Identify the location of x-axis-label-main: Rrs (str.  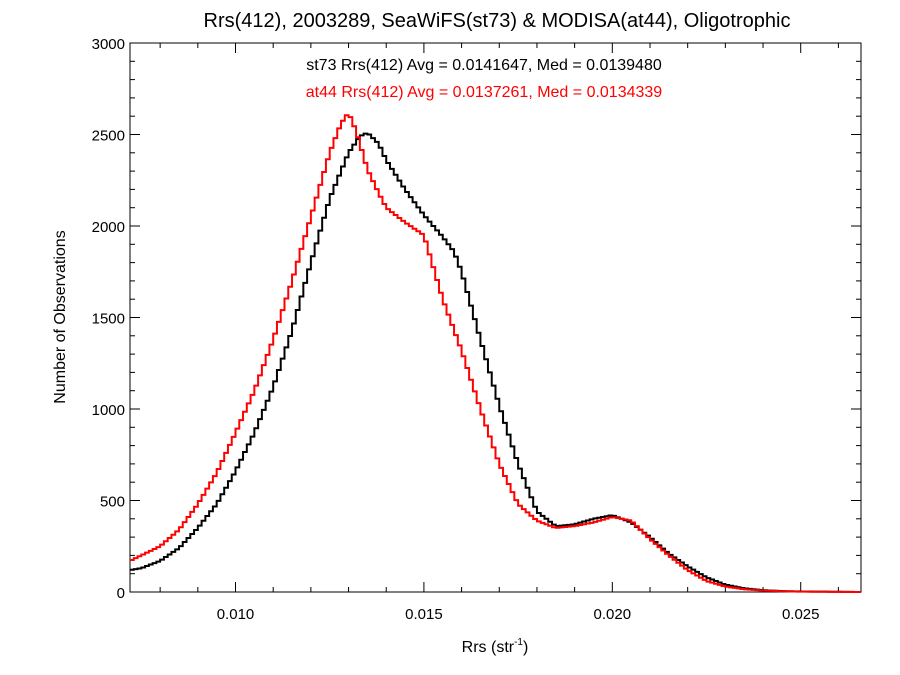
(488, 647).